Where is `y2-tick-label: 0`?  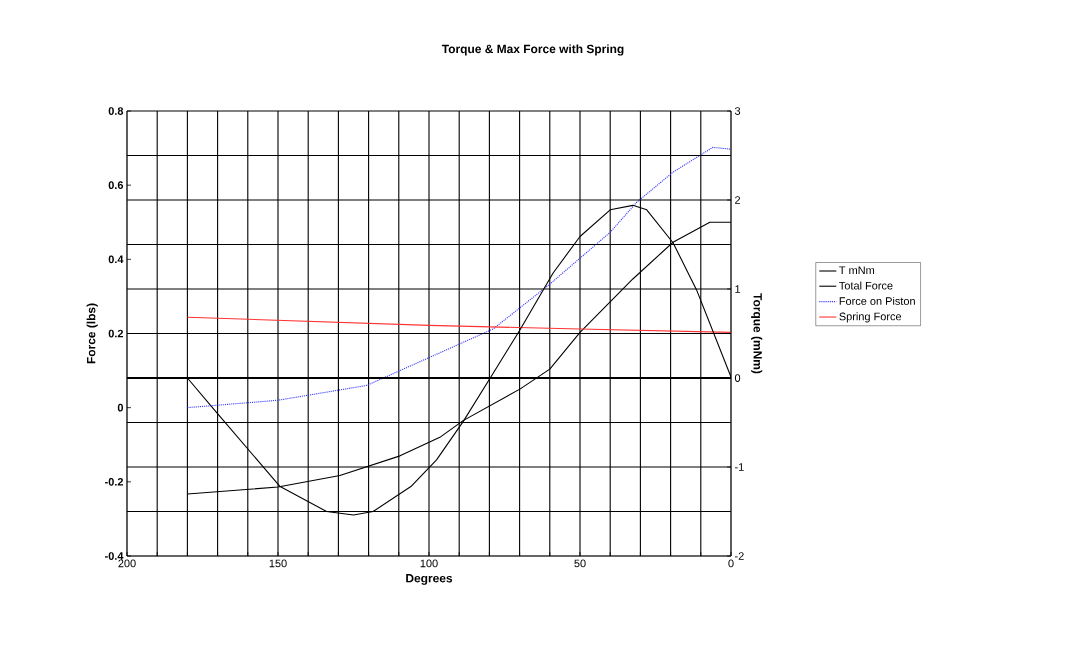
y2-tick-label: 0 is located at coordinates (737, 378).